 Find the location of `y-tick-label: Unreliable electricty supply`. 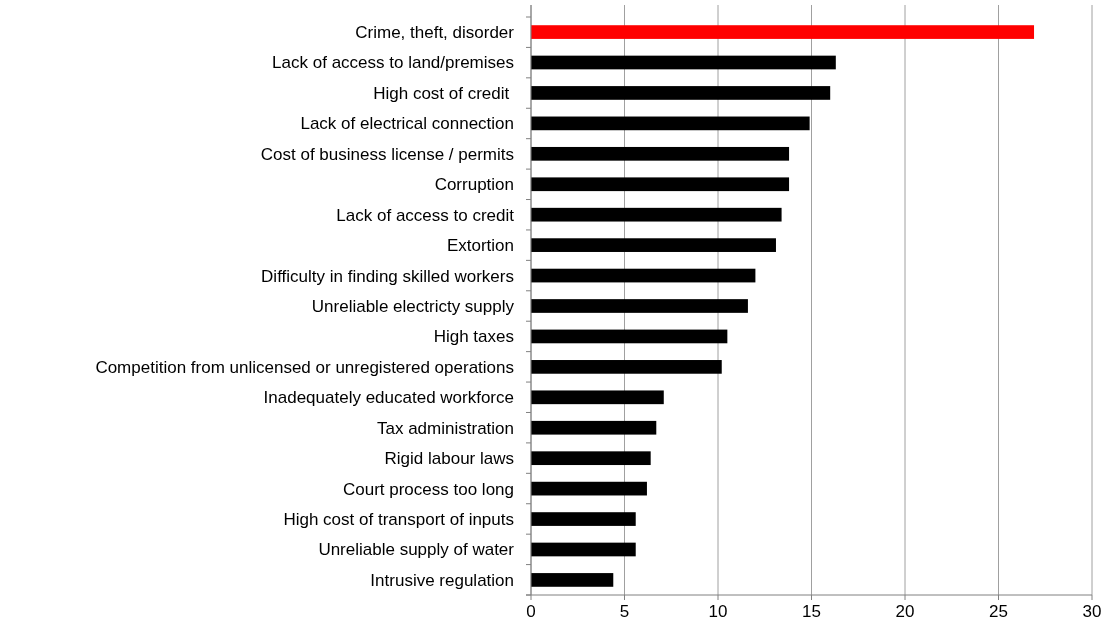

y-tick-label: Unreliable electricty supply is located at coordinates (413, 306).